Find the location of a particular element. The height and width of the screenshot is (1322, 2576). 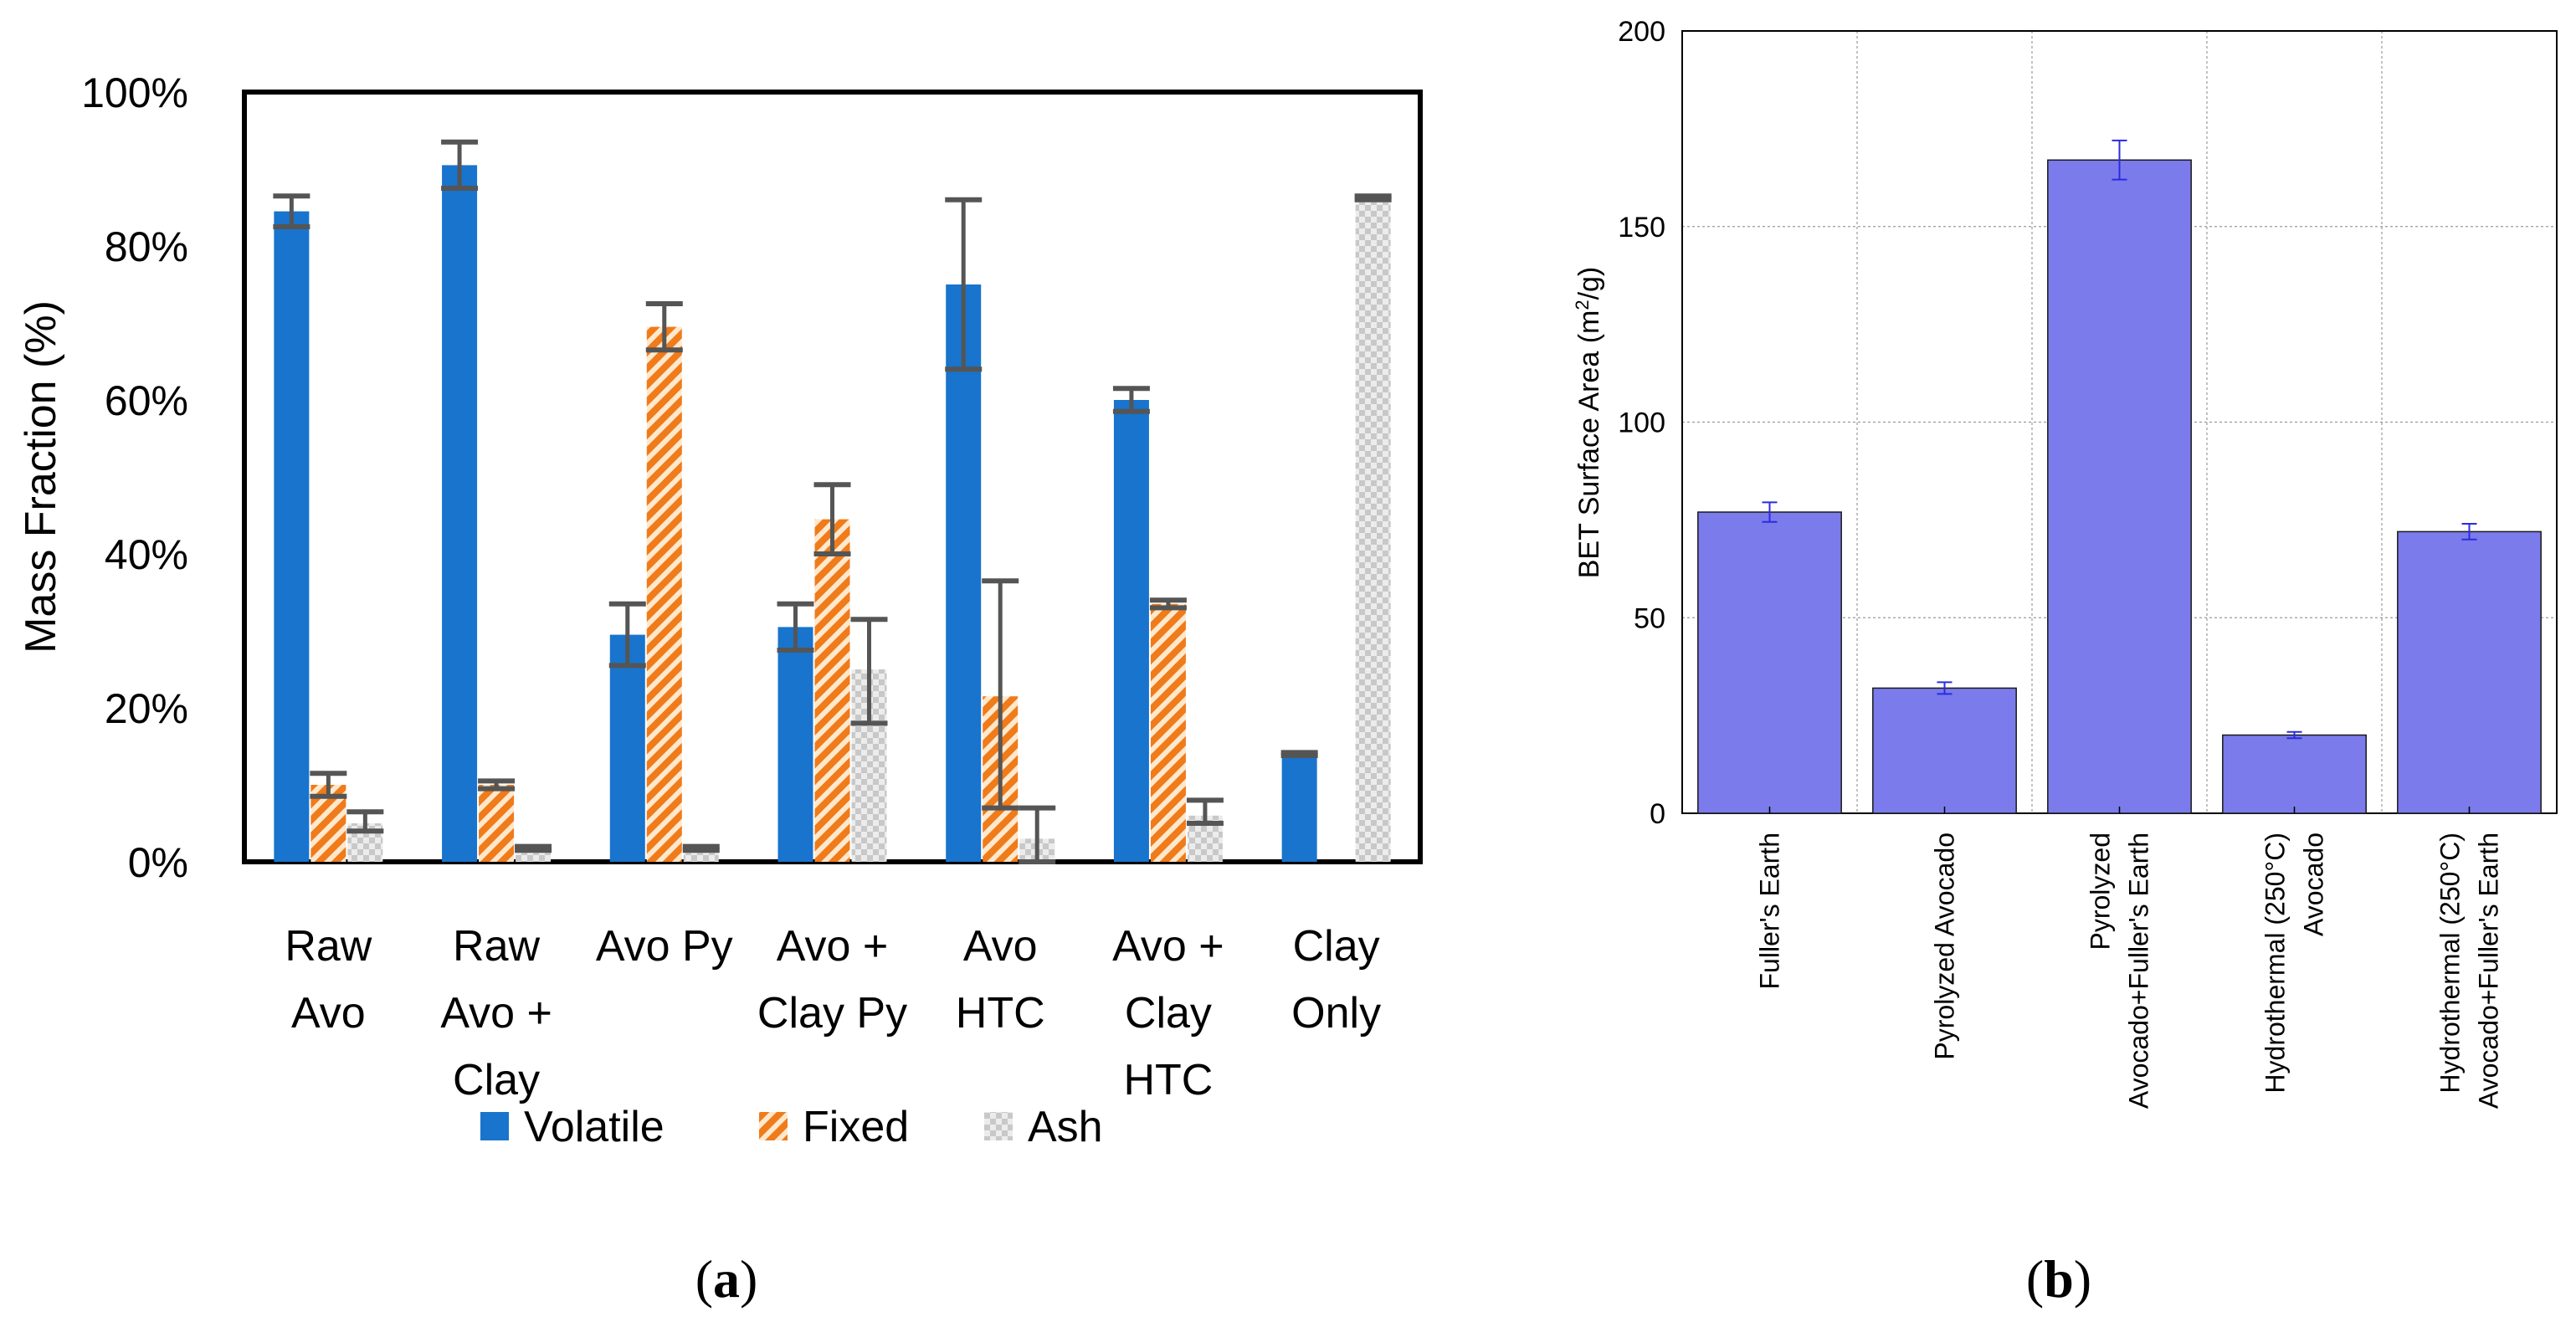

bar-volatile-avo-clay-py is located at coordinates (795, 744).